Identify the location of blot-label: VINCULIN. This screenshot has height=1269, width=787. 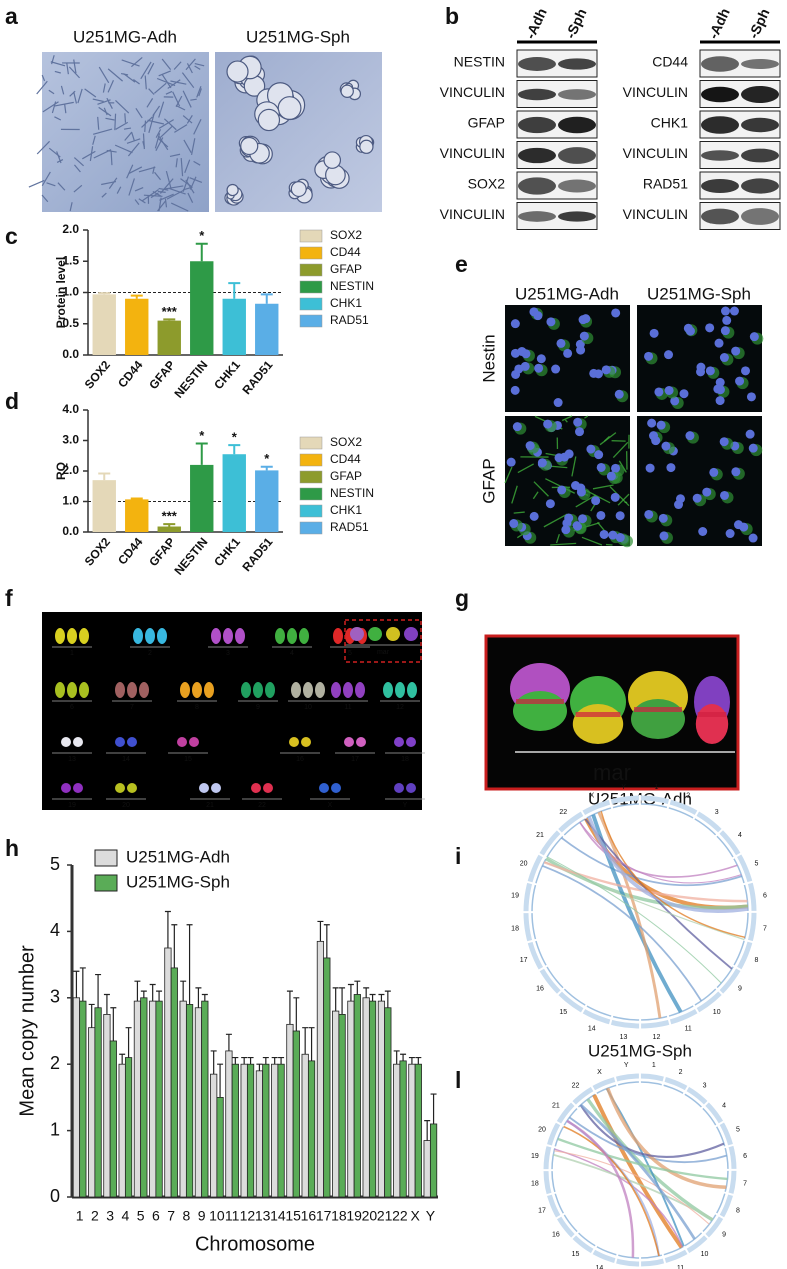
(472, 214).